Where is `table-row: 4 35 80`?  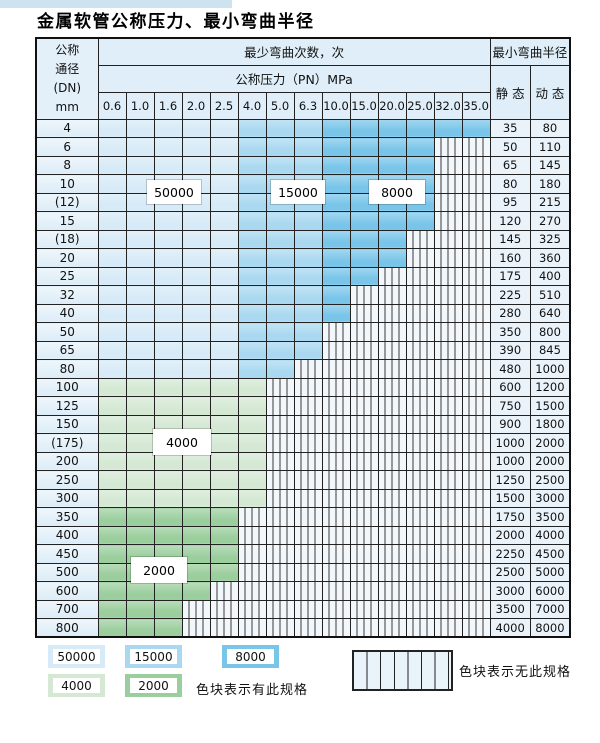 table-row: 4 35 80 is located at coordinates (303, 128).